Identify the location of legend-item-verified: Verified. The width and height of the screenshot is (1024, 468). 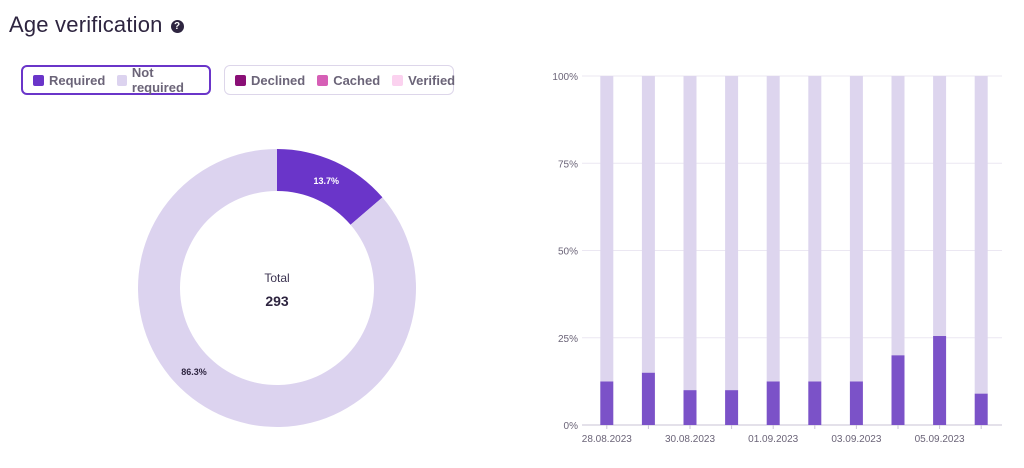
(423, 80).